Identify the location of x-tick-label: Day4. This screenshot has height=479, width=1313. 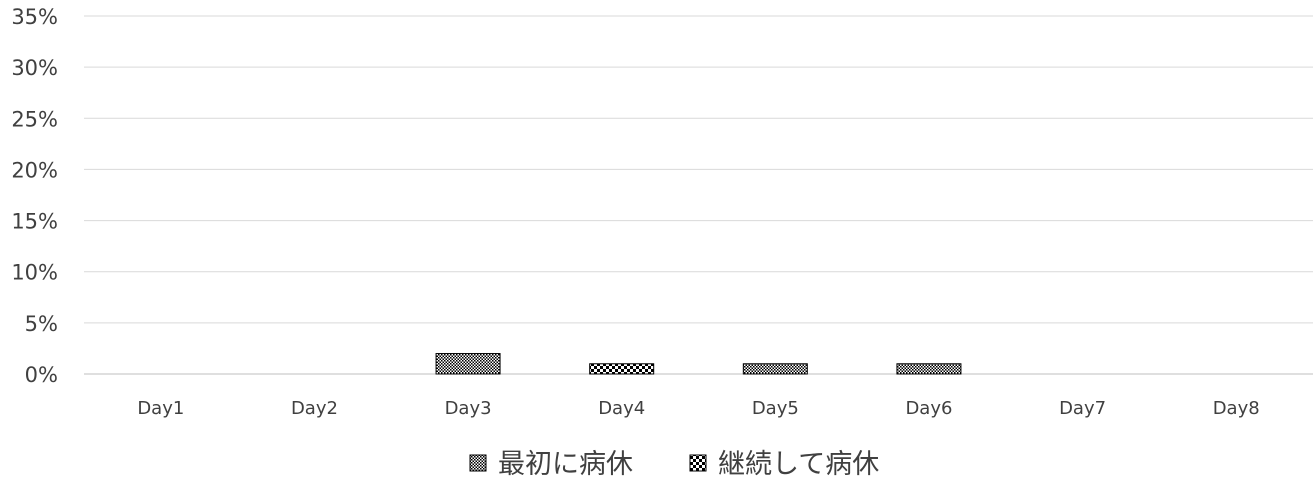
(621, 408).